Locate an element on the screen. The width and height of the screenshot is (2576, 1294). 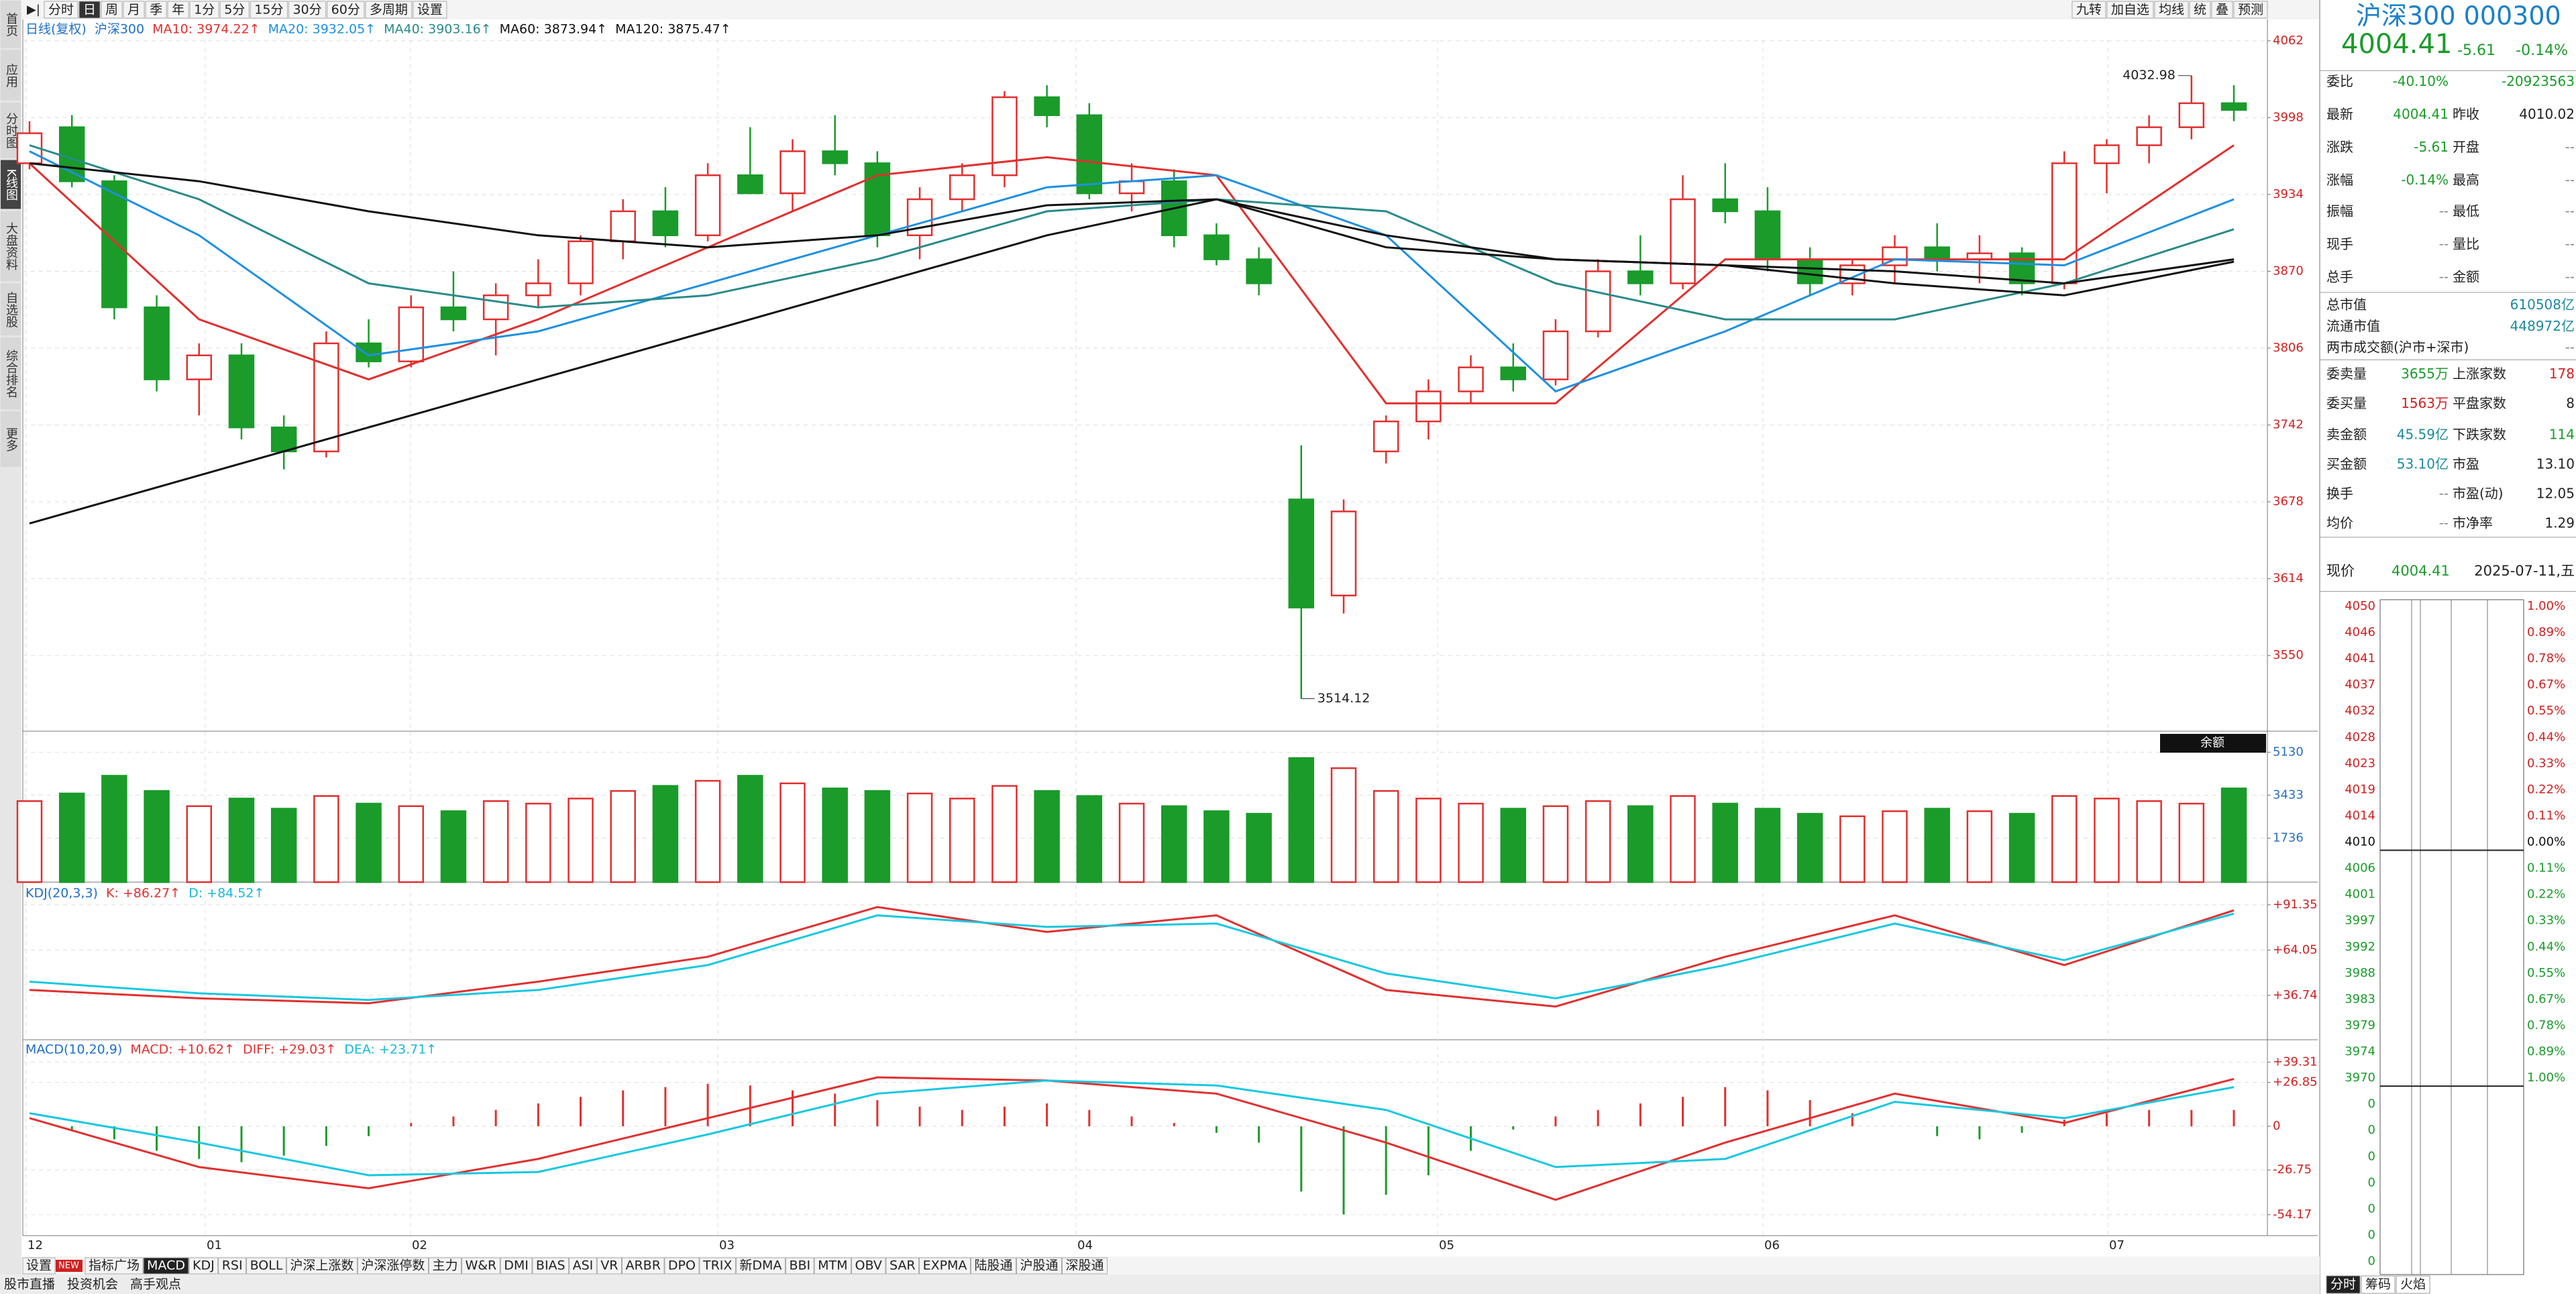
bottom-link: 投资机会 is located at coordinates (92, 1284).